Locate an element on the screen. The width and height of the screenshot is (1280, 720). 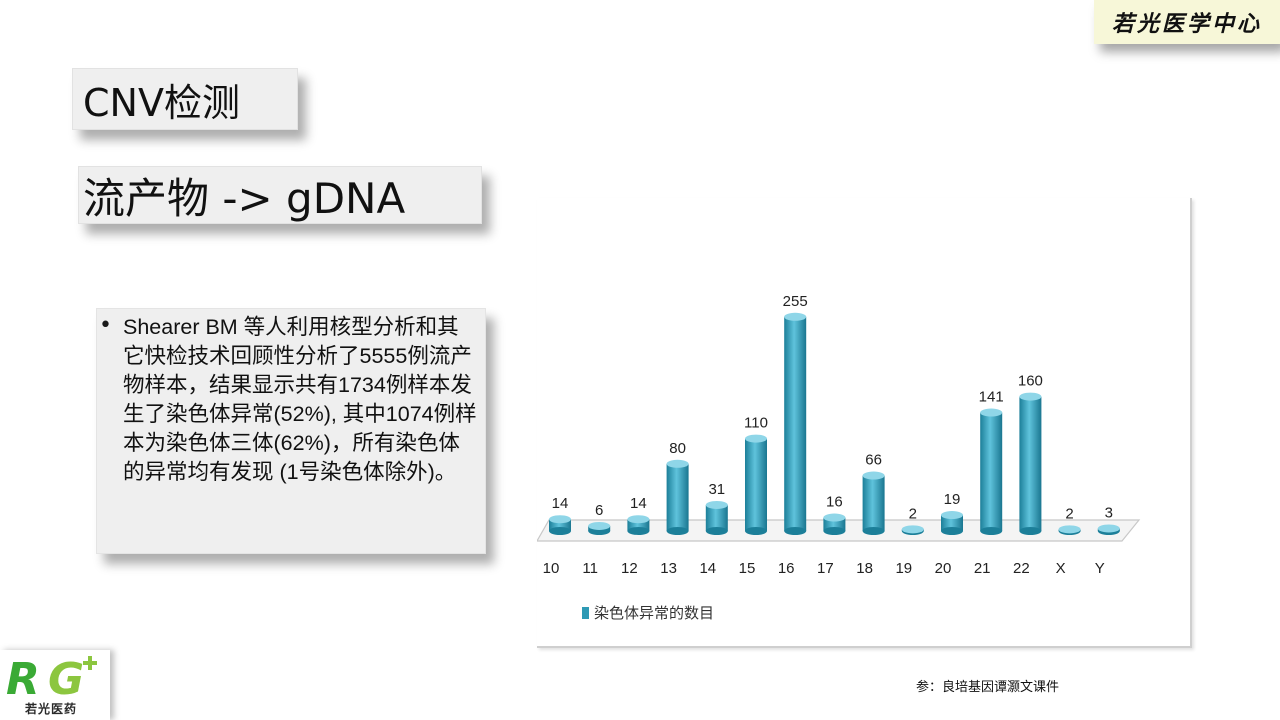
legend-label: 染色体异常的数目 is located at coordinates (654, 613).